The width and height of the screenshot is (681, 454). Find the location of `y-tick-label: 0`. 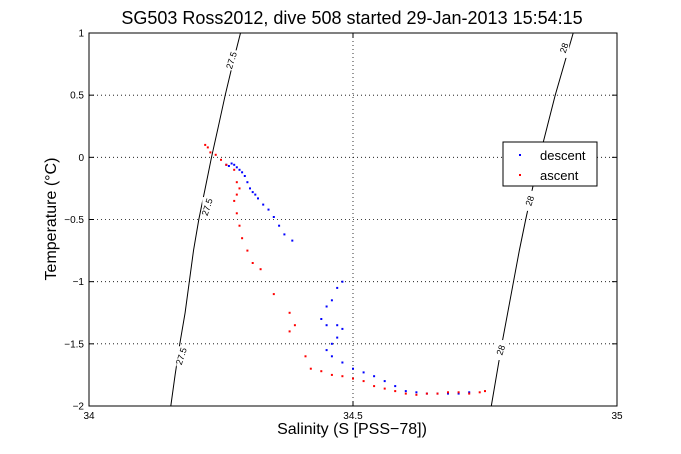

y-tick-label: 0 is located at coordinates (81, 158).